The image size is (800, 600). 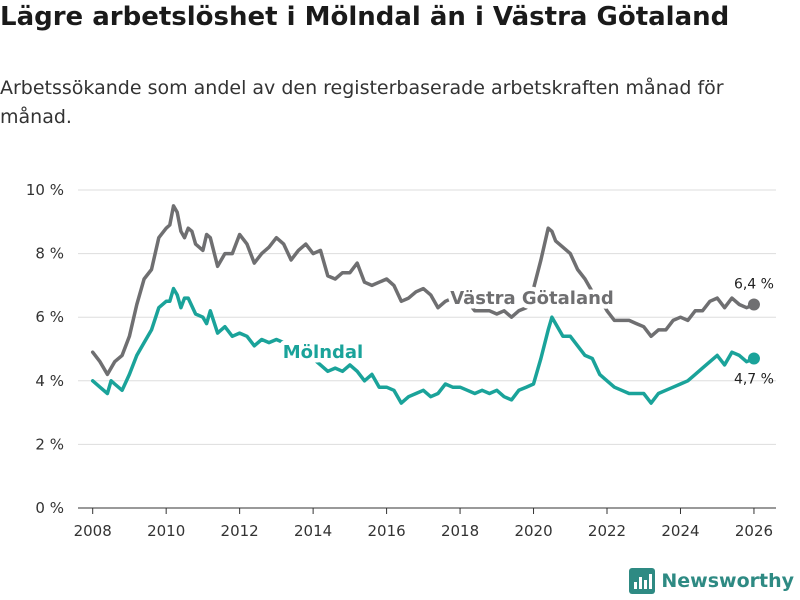 I want to click on newsworthy-logo-icon, so click(x=642, y=581).